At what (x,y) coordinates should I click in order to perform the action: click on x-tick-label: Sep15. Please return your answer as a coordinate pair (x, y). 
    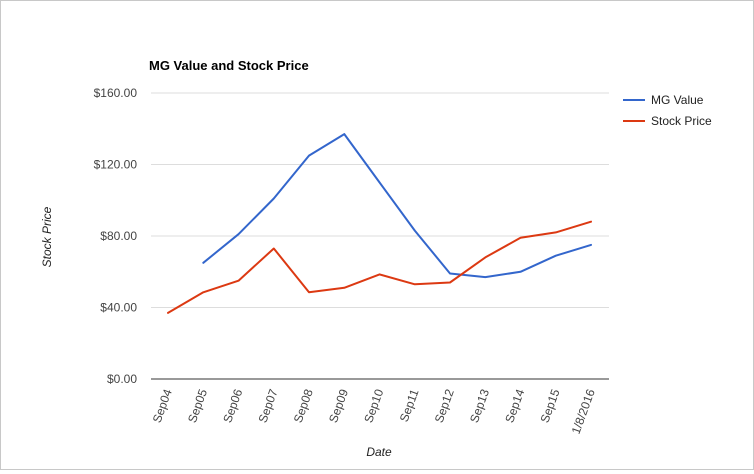
    Looking at the image, I should click on (550, 406).